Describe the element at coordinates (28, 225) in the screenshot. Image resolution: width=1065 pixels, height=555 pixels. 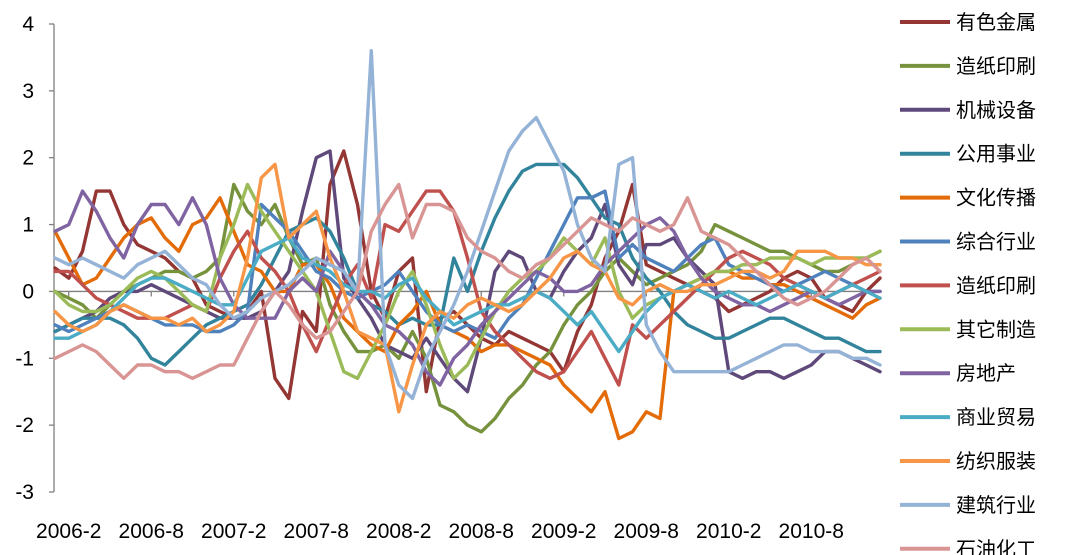
I see `y-tick-label: 1` at that location.